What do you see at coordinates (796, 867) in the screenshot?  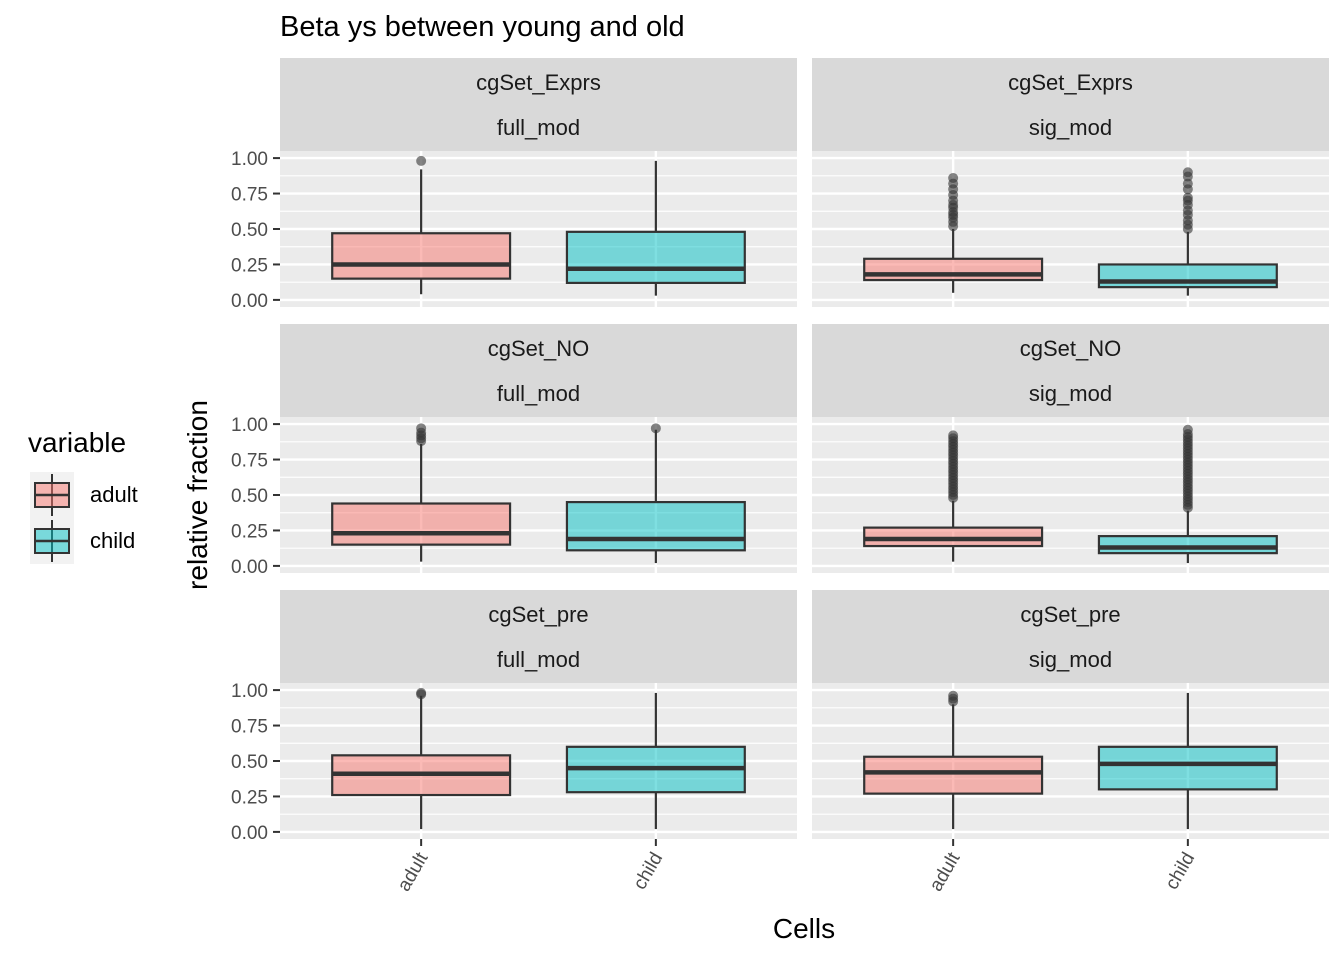 I see `x-axis-ticks: adult child adult child` at bounding box center [796, 867].